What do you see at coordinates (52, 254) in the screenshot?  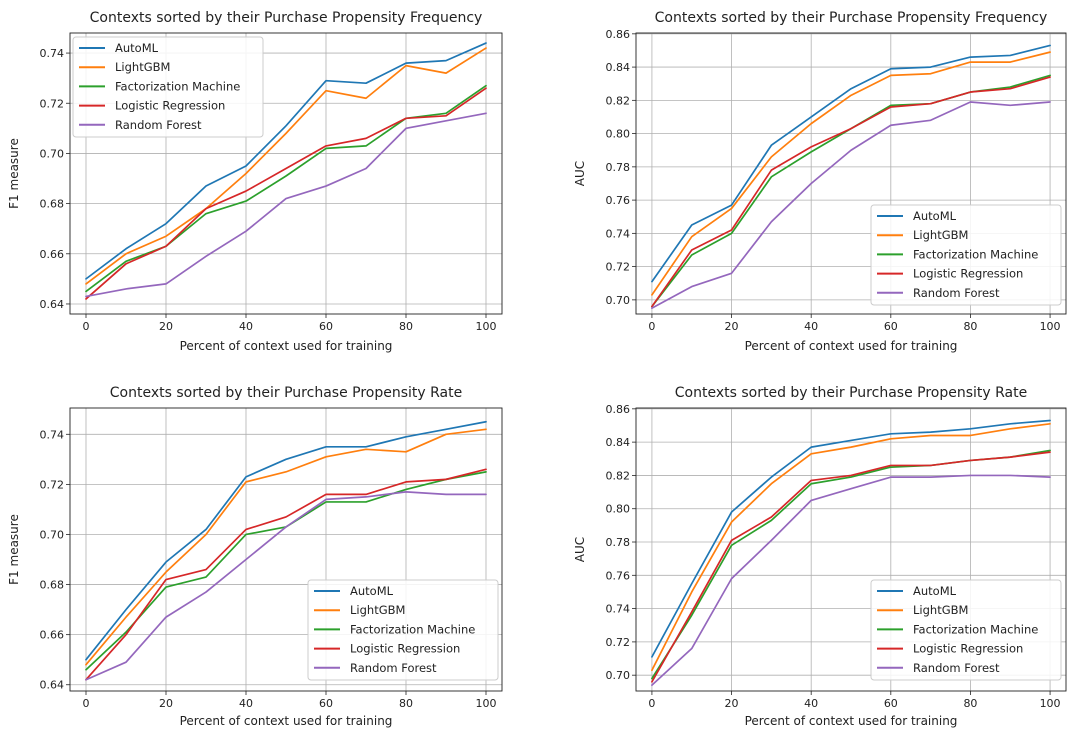 I see `y-tick-label: 0.66` at bounding box center [52, 254].